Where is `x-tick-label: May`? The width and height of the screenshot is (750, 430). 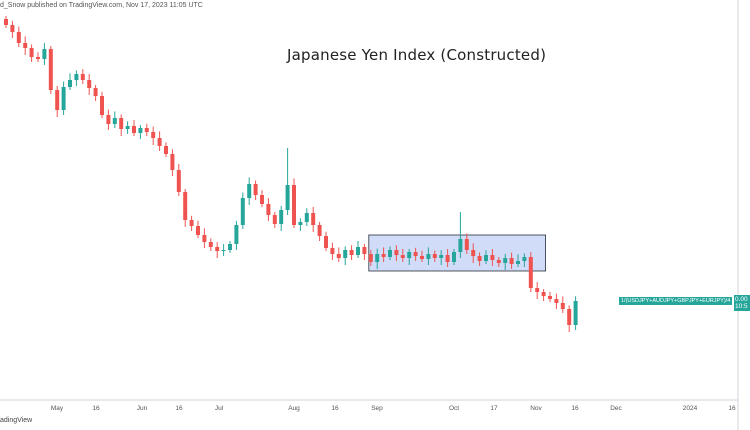
x-tick-label: May is located at coordinates (57, 408).